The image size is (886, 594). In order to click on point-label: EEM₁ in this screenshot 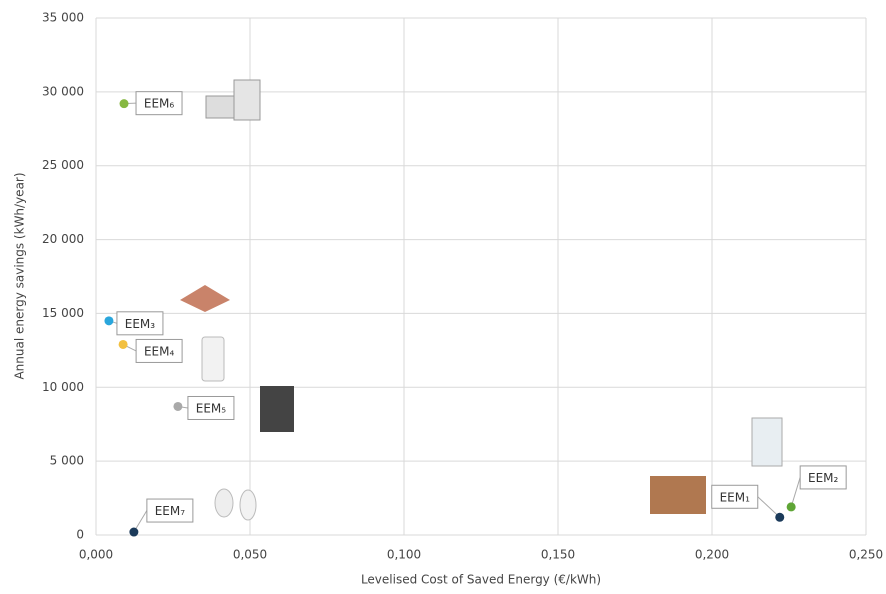, I will do `click(735, 497)`.